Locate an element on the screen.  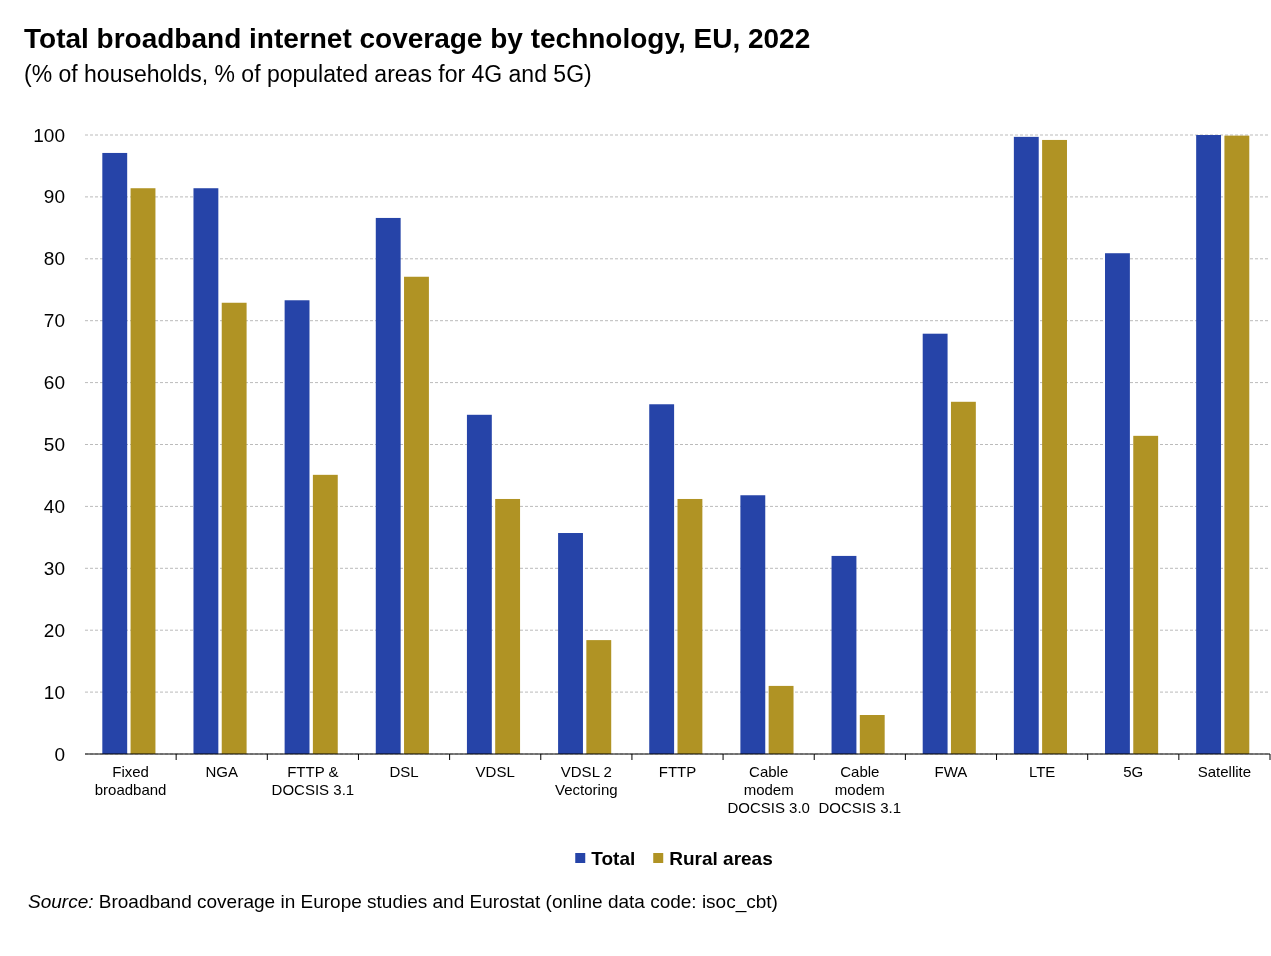
x-tick-label: VDSL 2 Vectoring is located at coordinates (586, 780).